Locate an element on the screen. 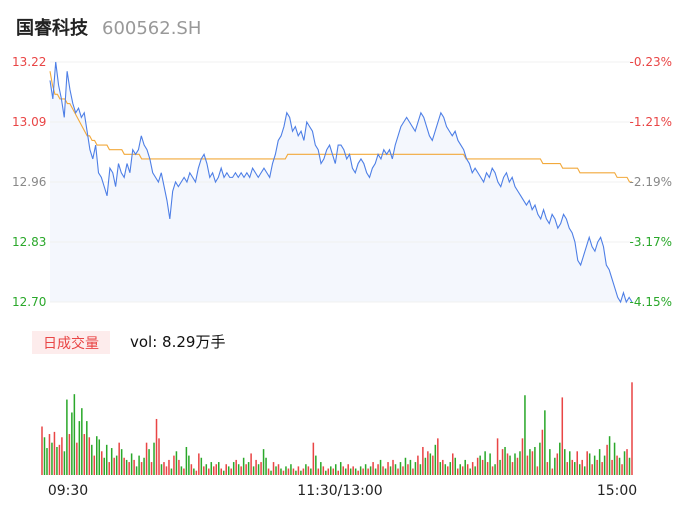  right-percent-axis: -0.23% -1.21% -2.19% -3.17% -4.15% is located at coordinates (651, 182).